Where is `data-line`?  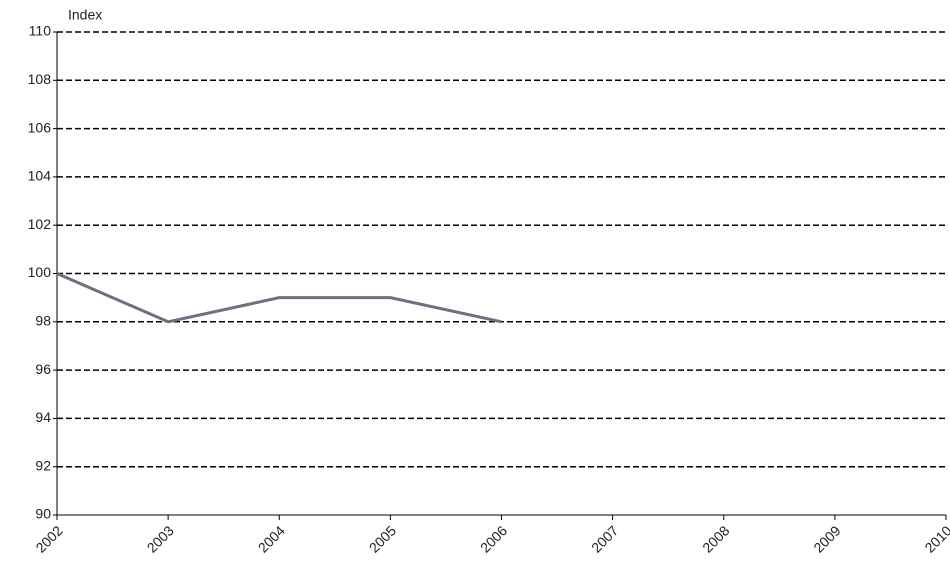 data-line is located at coordinates (279, 298).